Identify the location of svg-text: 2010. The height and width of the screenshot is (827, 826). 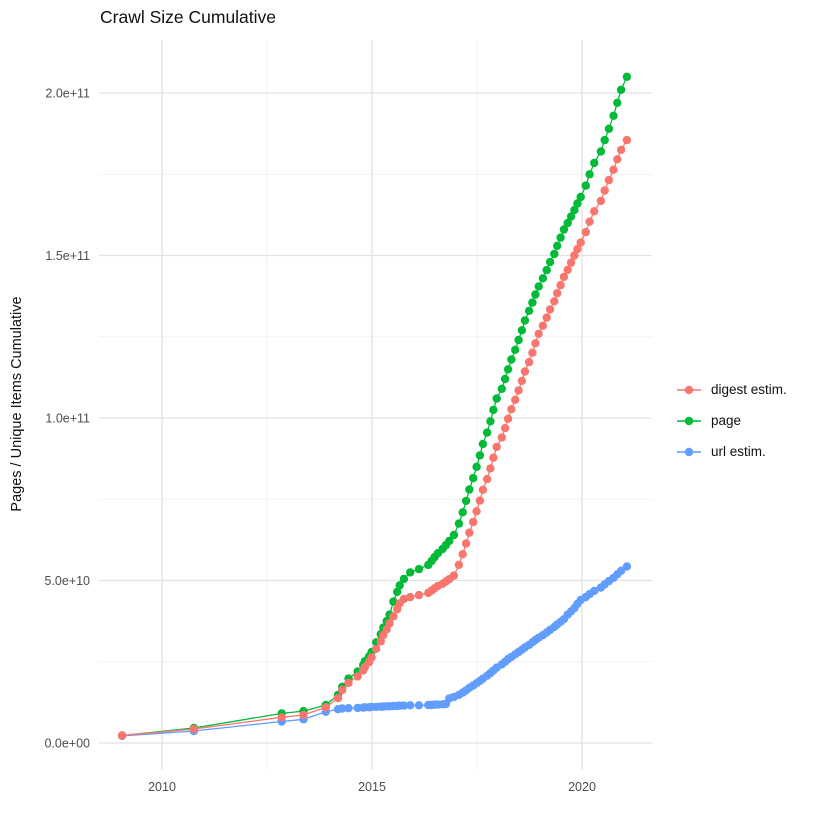
(162, 787).